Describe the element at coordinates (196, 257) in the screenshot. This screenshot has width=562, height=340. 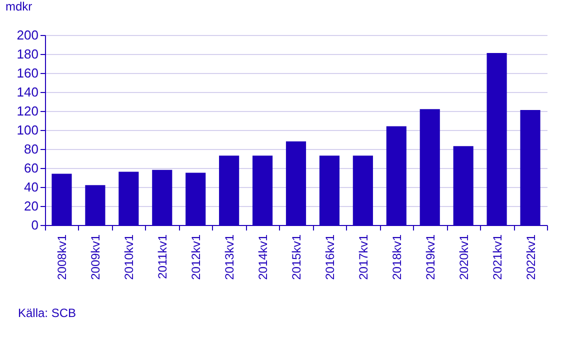
I see `x-tick-label: 2012kv1` at that location.